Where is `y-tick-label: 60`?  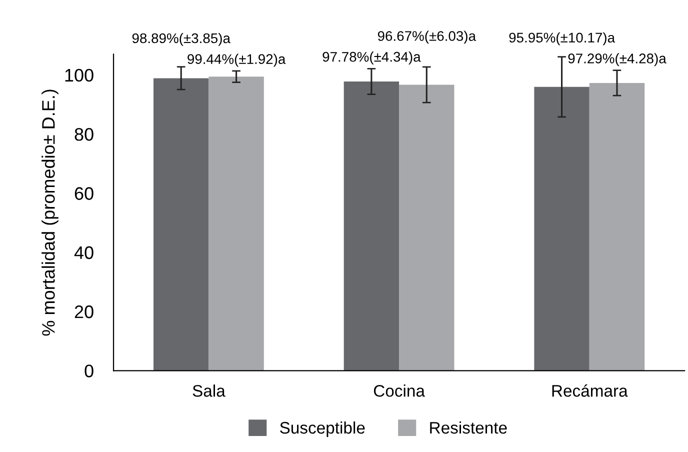 y-tick-label: 60 is located at coordinates (84, 193).